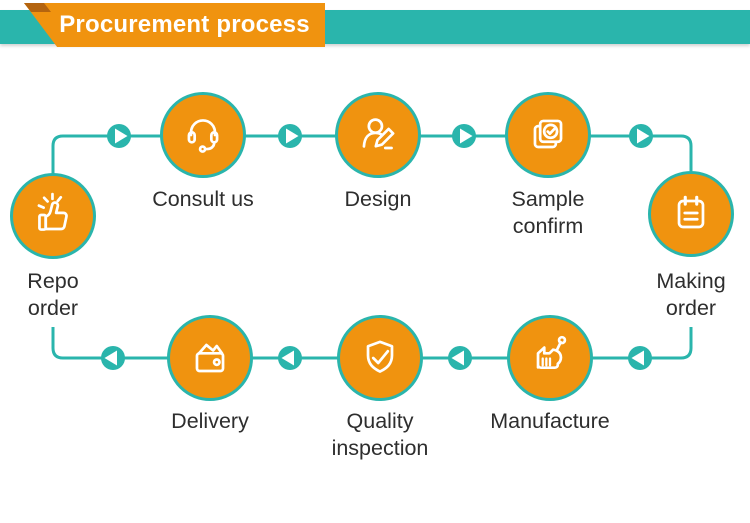  What do you see at coordinates (37, 7) in the screenshot?
I see `ribbon-fold-corner` at bounding box center [37, 7].